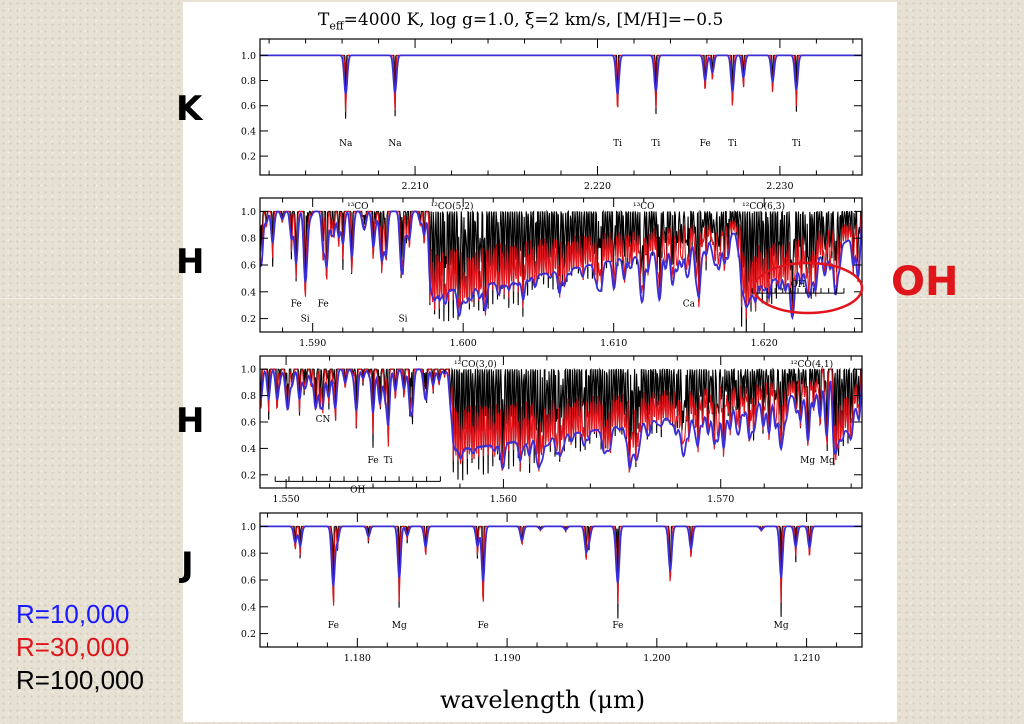  Describe the element at coordinates (689, 305) in the screenshot. I see `line-label: Ca` at that location.